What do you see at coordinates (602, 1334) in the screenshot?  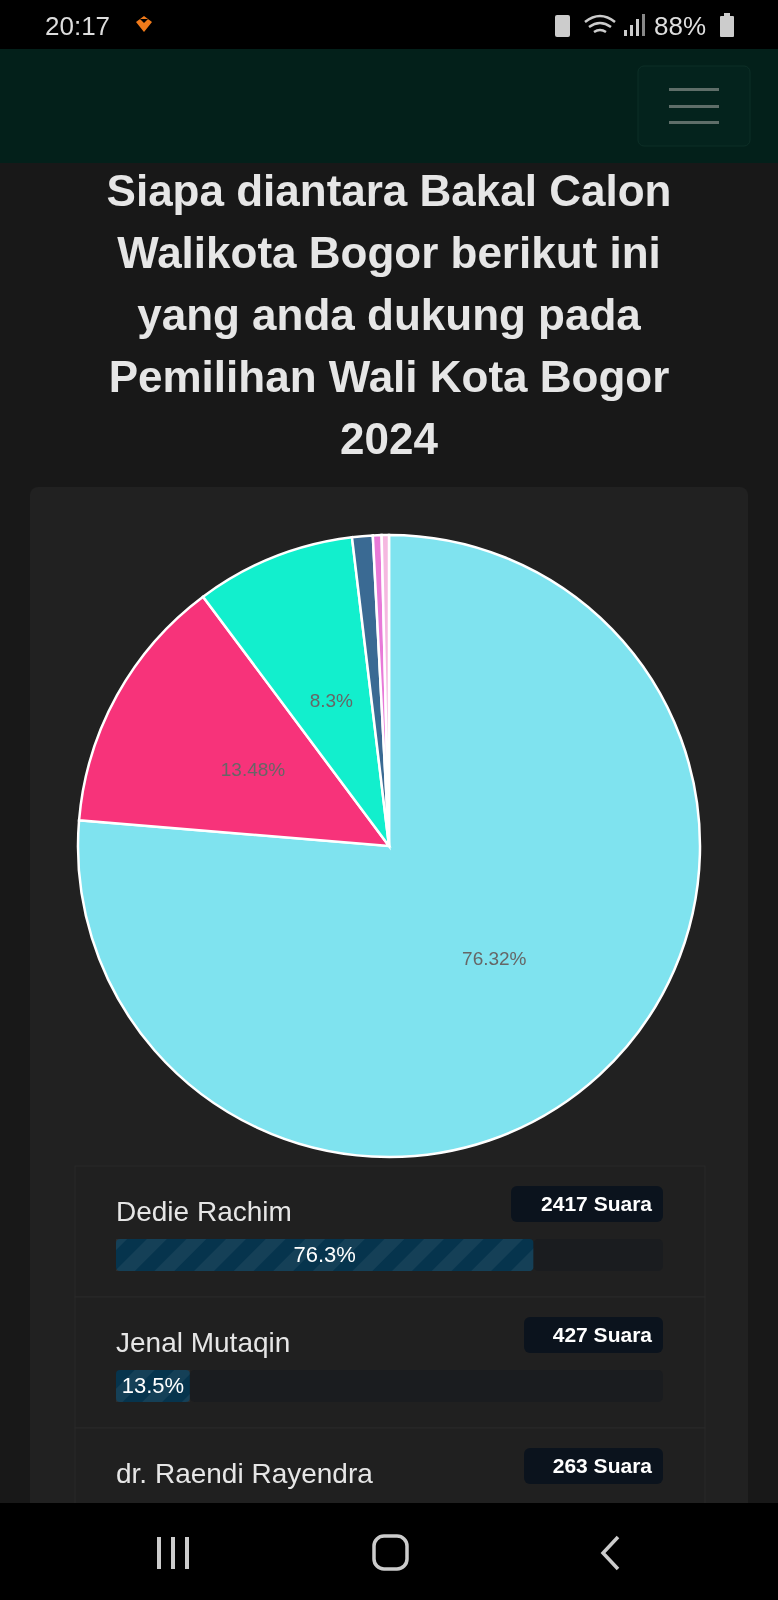 I see `annotation: 427 Suara` at bounding box center [602, 1334].